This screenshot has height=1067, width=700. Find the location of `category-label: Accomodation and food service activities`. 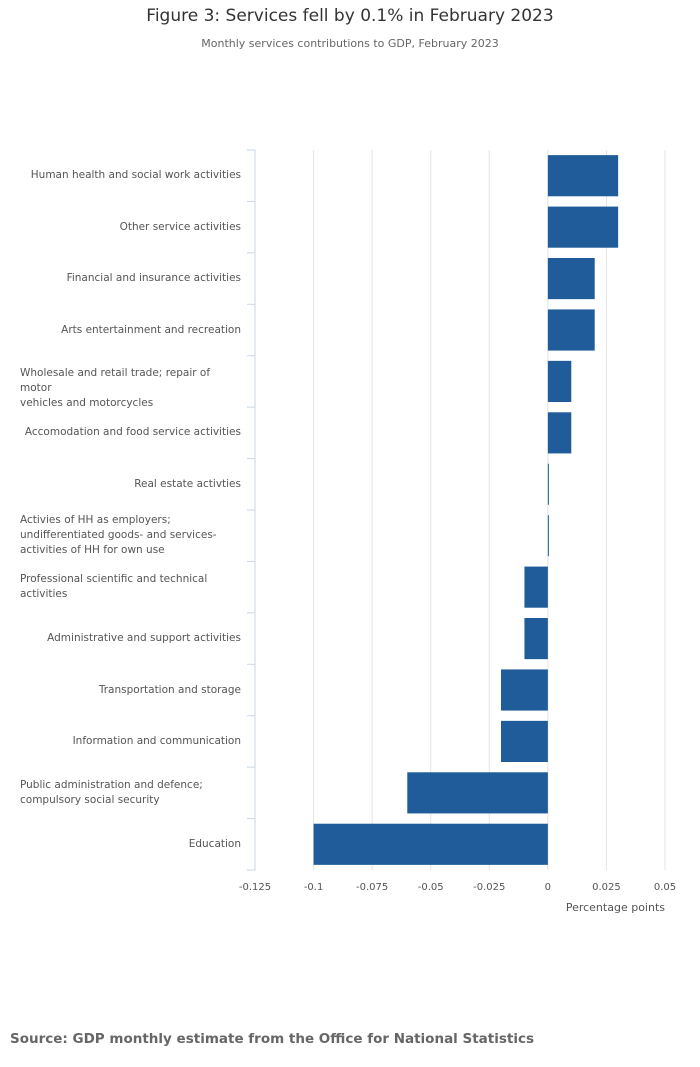

category-label: Accomodation and food service activities is located at coordinates (130, 432).